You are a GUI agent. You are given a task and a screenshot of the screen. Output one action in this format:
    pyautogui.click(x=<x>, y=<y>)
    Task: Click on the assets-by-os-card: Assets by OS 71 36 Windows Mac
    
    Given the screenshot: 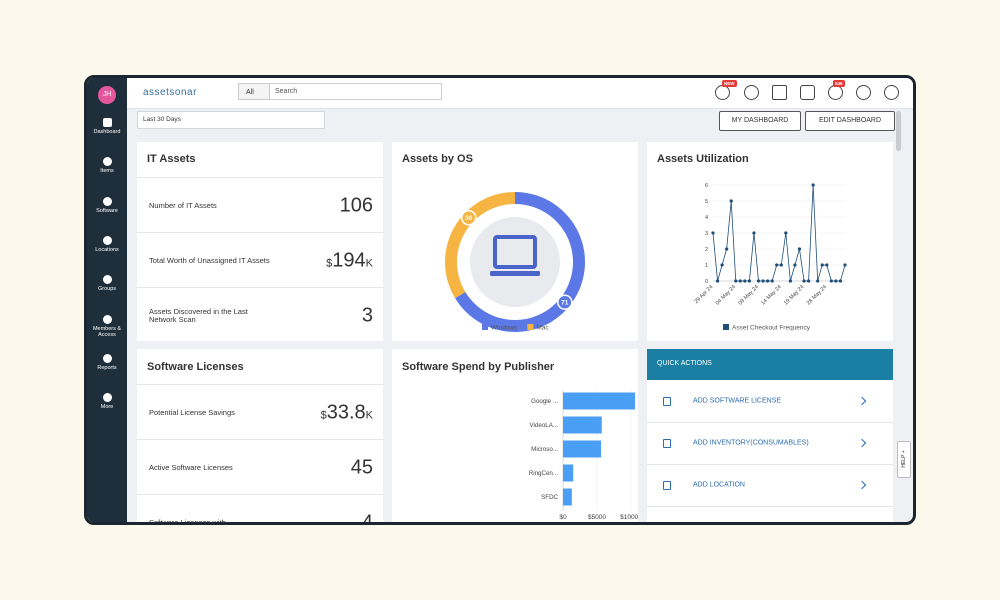 What is the action you would take?
    pyautogui.click(x=515, y=241)
    